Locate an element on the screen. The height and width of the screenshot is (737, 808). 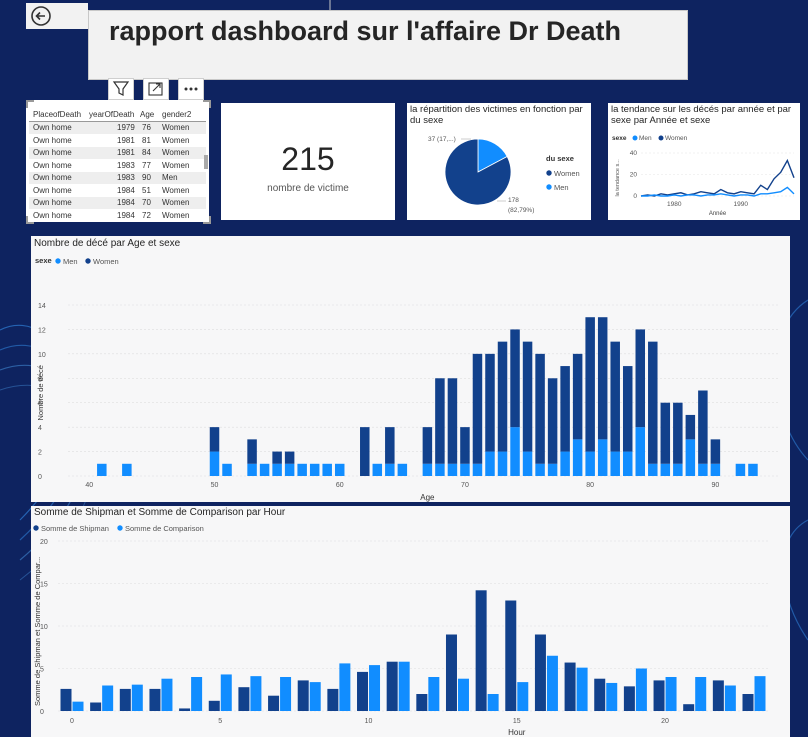
age-chart-title: Nombre de décé par Age et sexe is located at coordinates (107, 243).